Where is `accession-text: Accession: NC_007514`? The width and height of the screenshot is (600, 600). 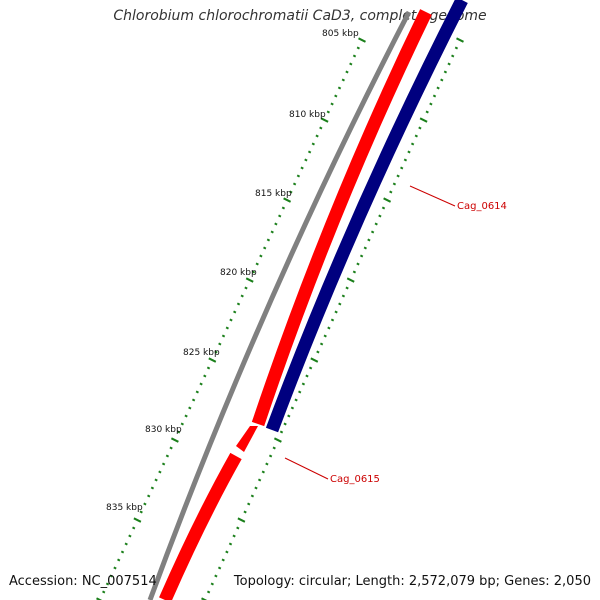
accession-text: Accession: NC_007514 is located at coordinates (83, 581).